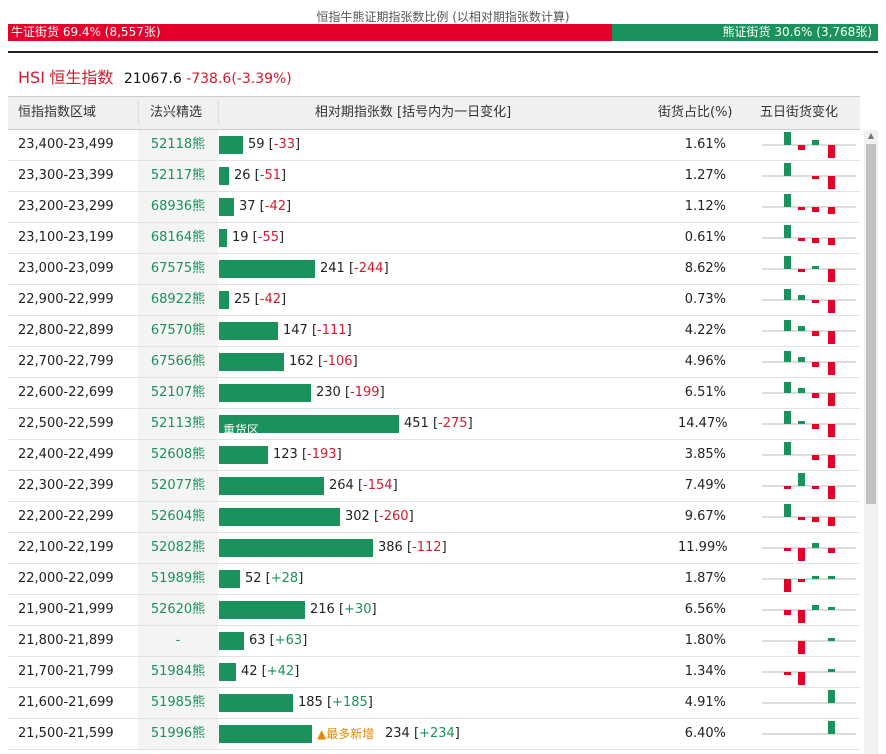  I want to click on warrant-code-link: 51985熊, so click(178, 703).